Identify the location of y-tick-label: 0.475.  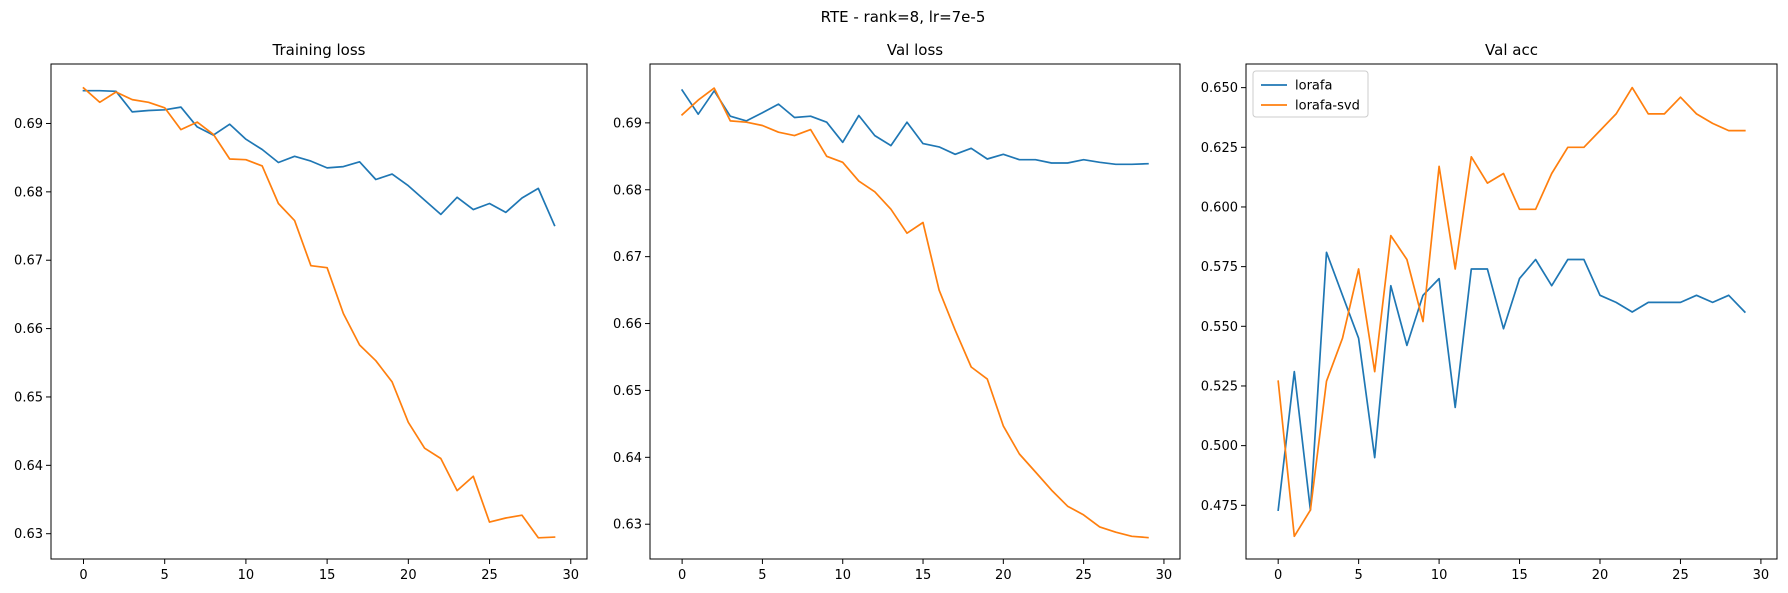
(1219, 506).